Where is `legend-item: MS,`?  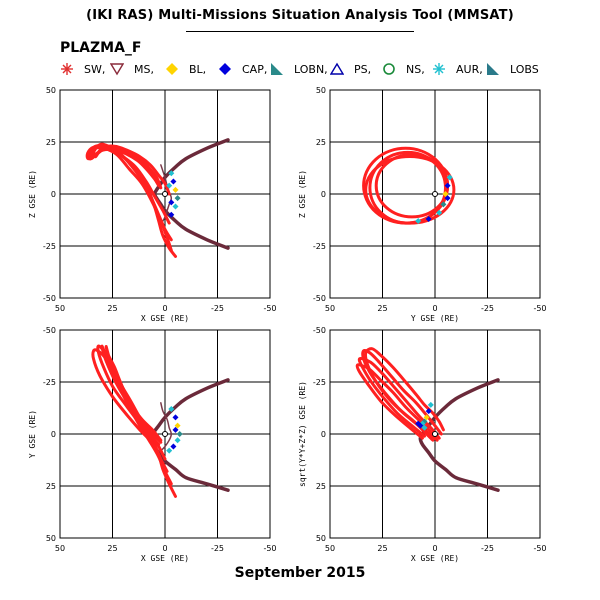 legend-item: MS, is located at coordinates (132, 69).